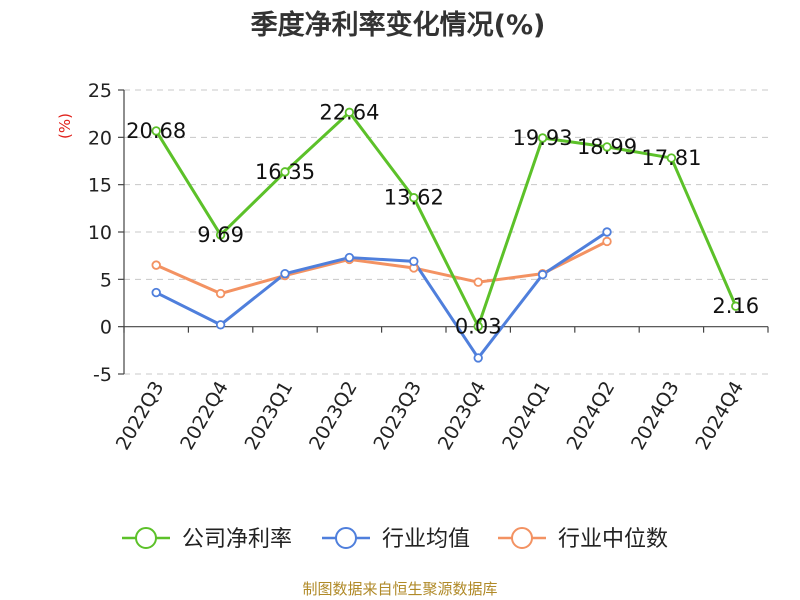 The width and height of the screenshot is (800, 600). Describe the element at coordinates (613, 539) in the screenshot. I see `legend-label: 行业中位数` at that location.